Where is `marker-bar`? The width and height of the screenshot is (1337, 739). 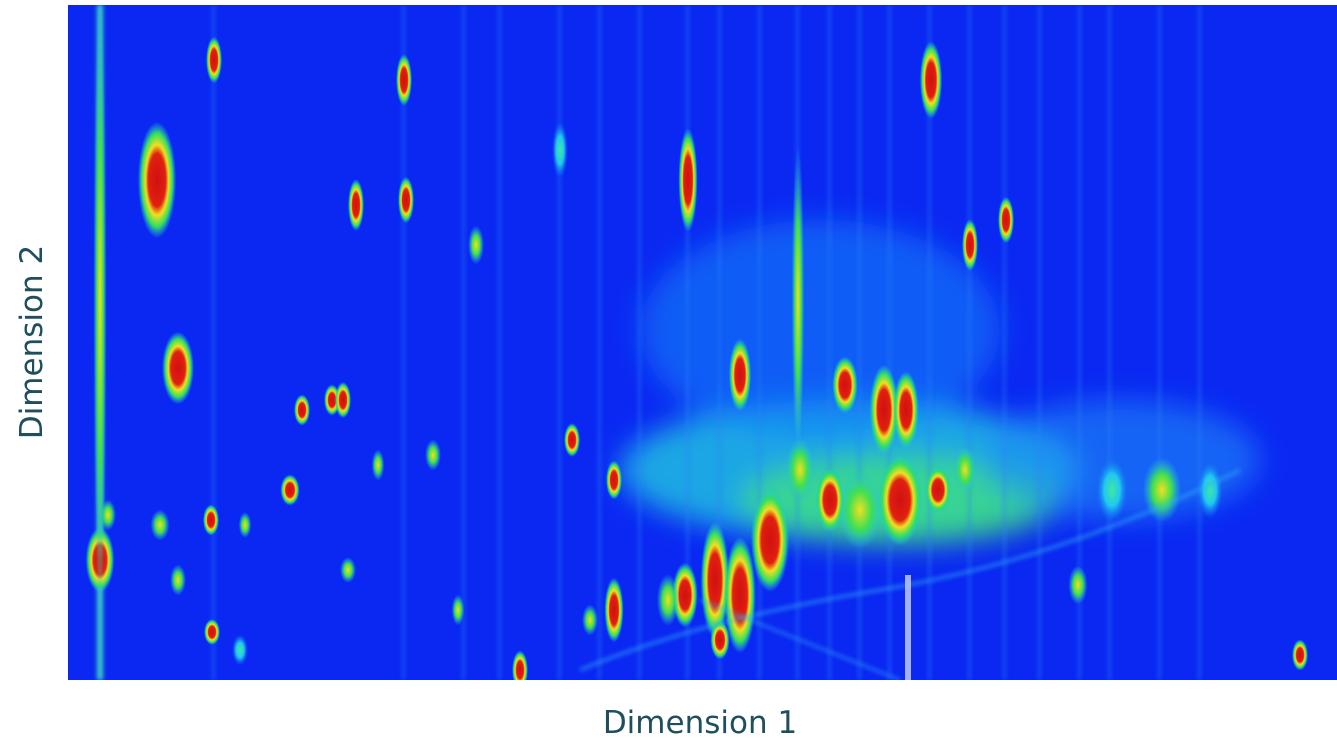
marker-bar is located at coordinates (908, 627).